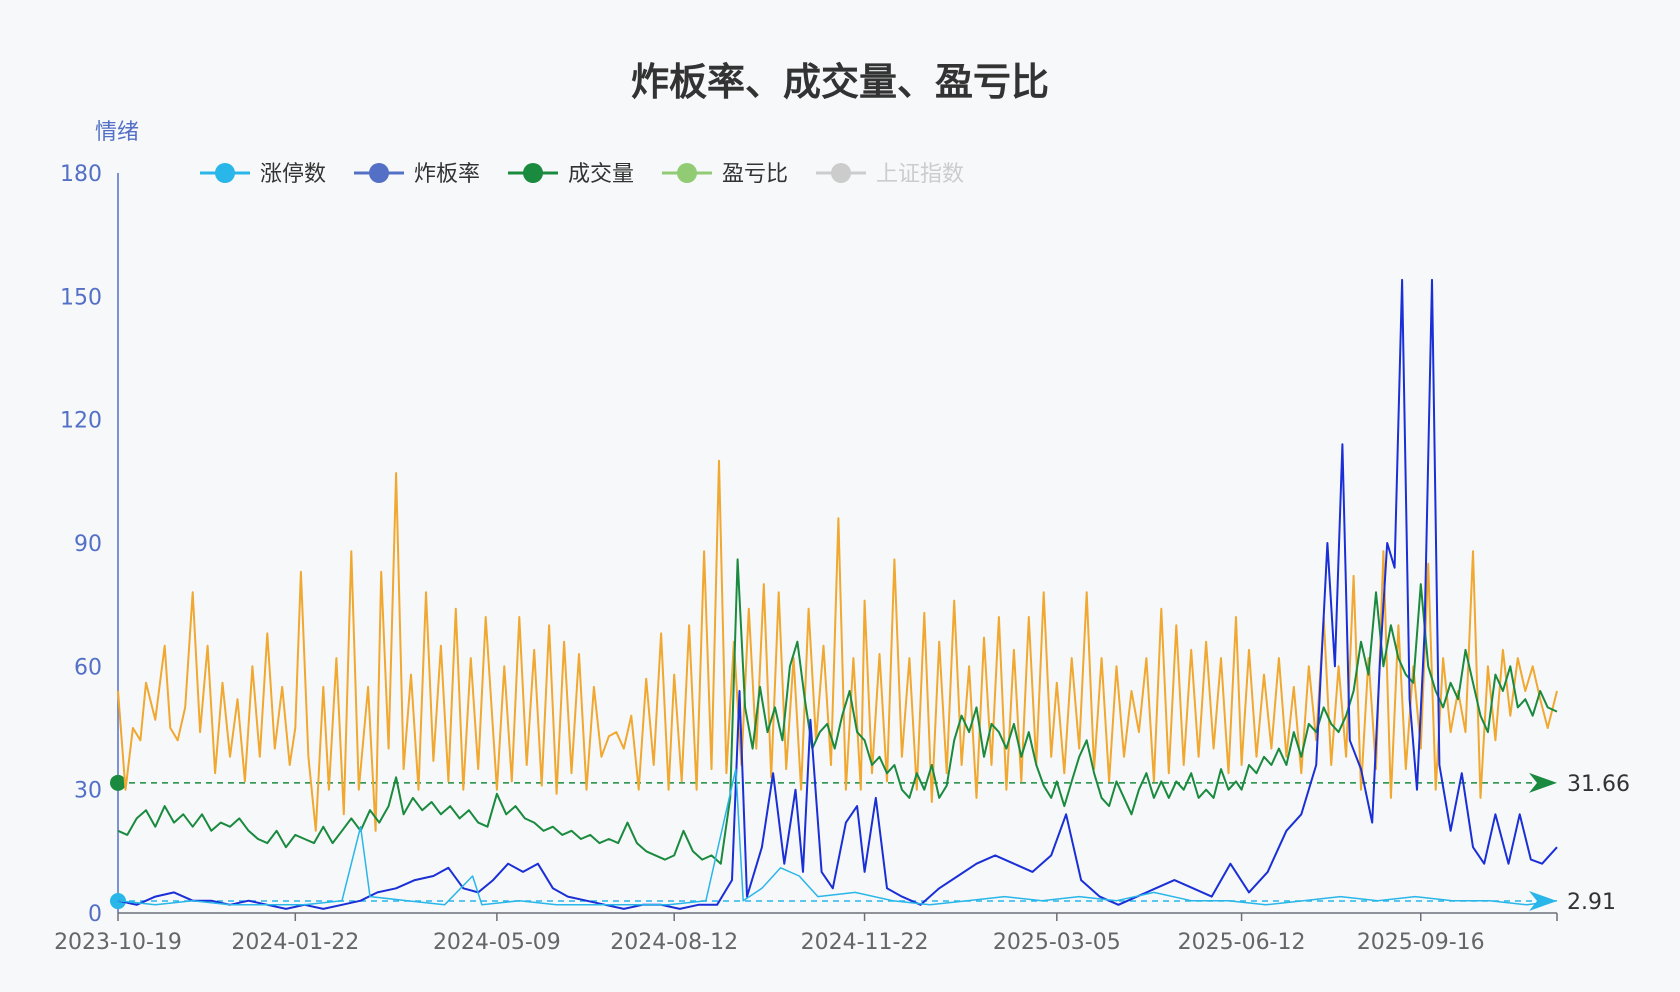  What do you see at coordinates (1543, 901) in the screenshot?
I see `mark-line-arrow-涨停数` at bounding box center [1543, 901].